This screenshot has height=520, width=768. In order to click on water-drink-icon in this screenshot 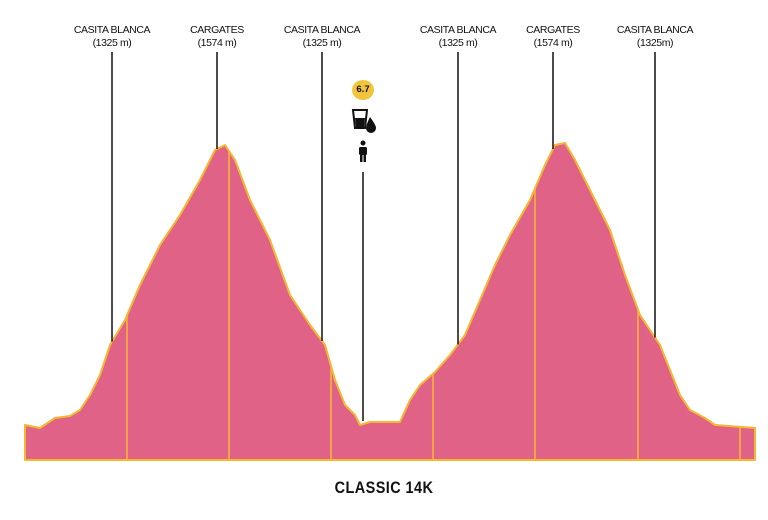, I will do `click(363, 121)`.